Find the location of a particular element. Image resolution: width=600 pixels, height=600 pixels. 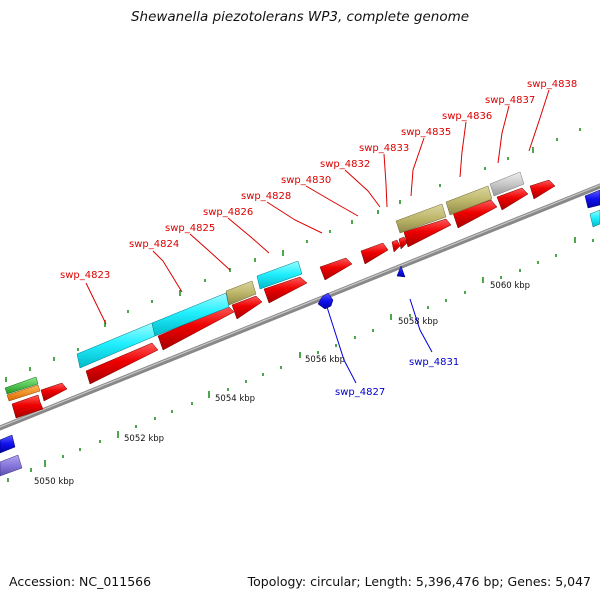

gene-label: swp_4838 is located at coordinates (552, 84).